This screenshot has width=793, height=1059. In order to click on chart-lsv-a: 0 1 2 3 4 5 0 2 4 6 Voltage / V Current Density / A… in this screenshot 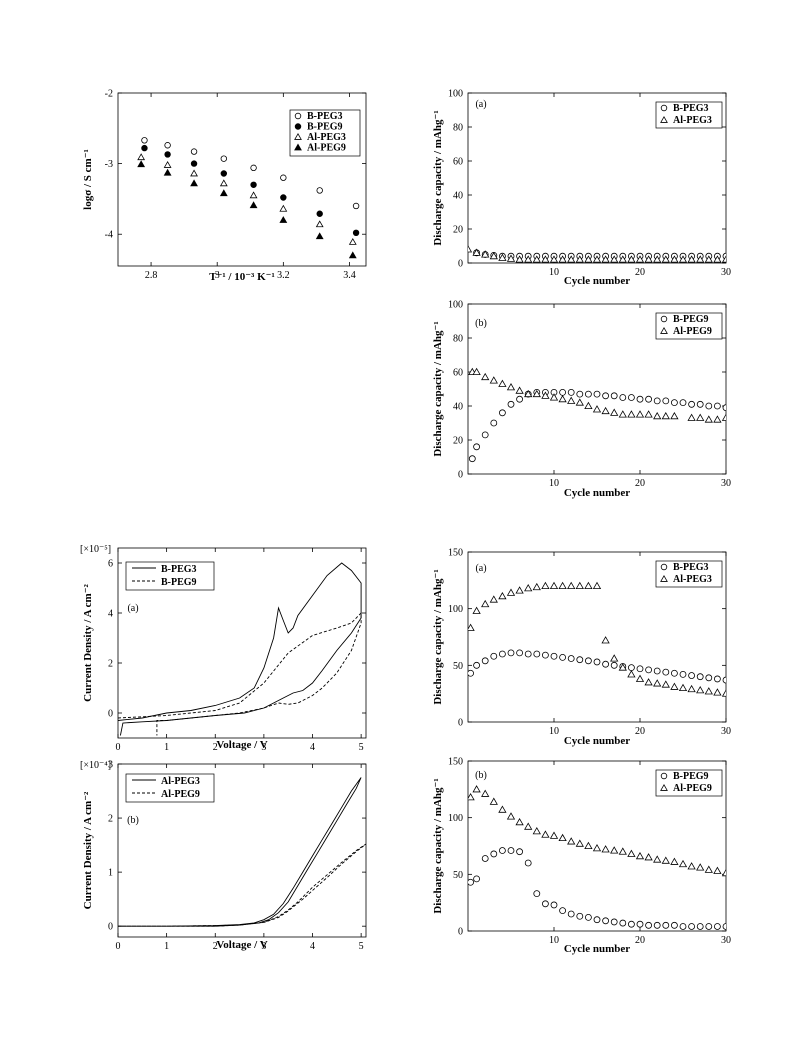, I will do `click(223, 648)`.